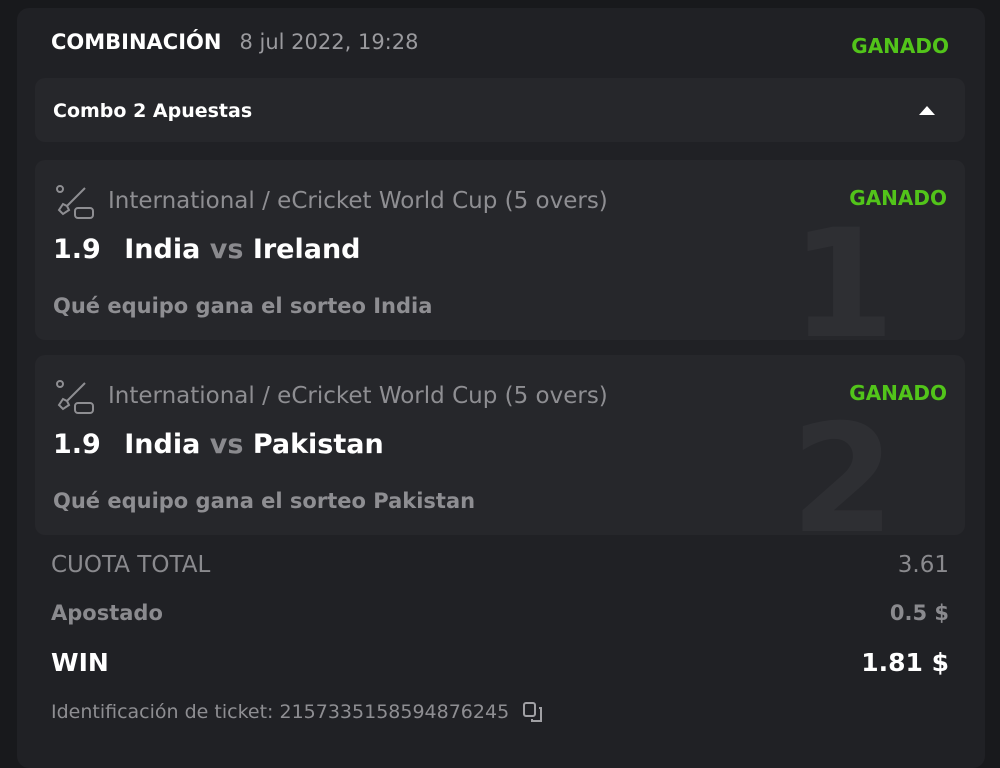  Describe the element at coordinates (927, 110) in the screenshot. I see `chevron-up-icon` at that location.